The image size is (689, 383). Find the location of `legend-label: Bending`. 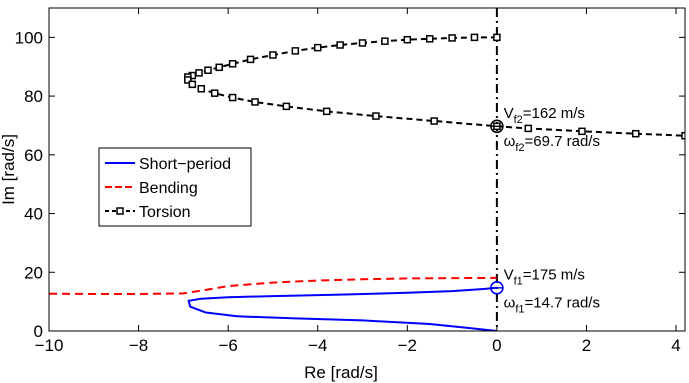

legend-label: Bending is located at coordinates (168, 188).